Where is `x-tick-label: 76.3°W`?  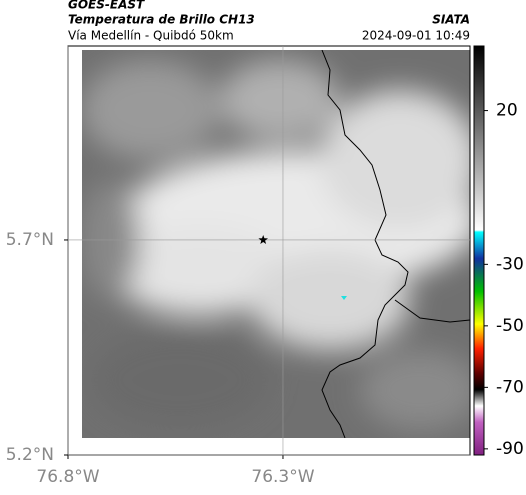 x-tick-label: 76.3°W is located at coordinates (282, 477).